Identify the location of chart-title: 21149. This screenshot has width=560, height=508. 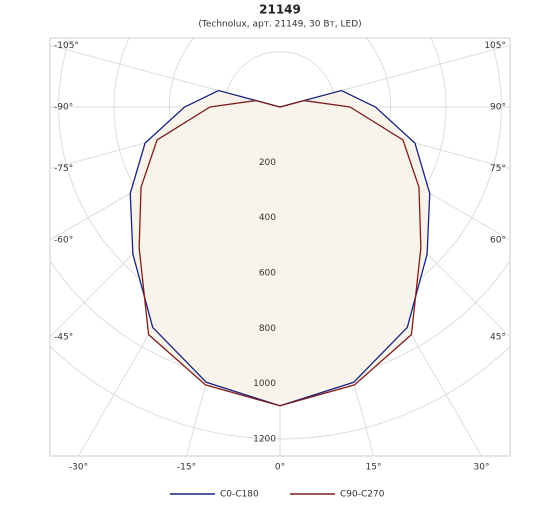
(280, 10).